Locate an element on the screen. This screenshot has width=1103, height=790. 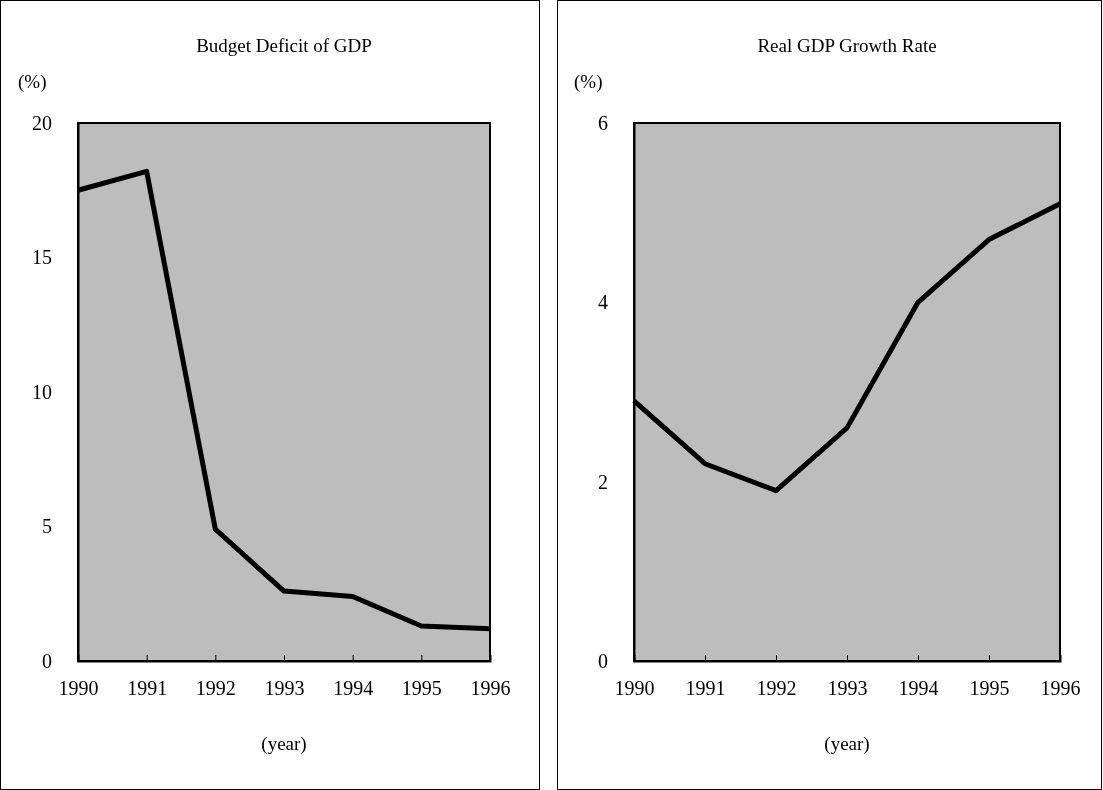
y-tick-label: 6 is located at coordinates (603, 122).